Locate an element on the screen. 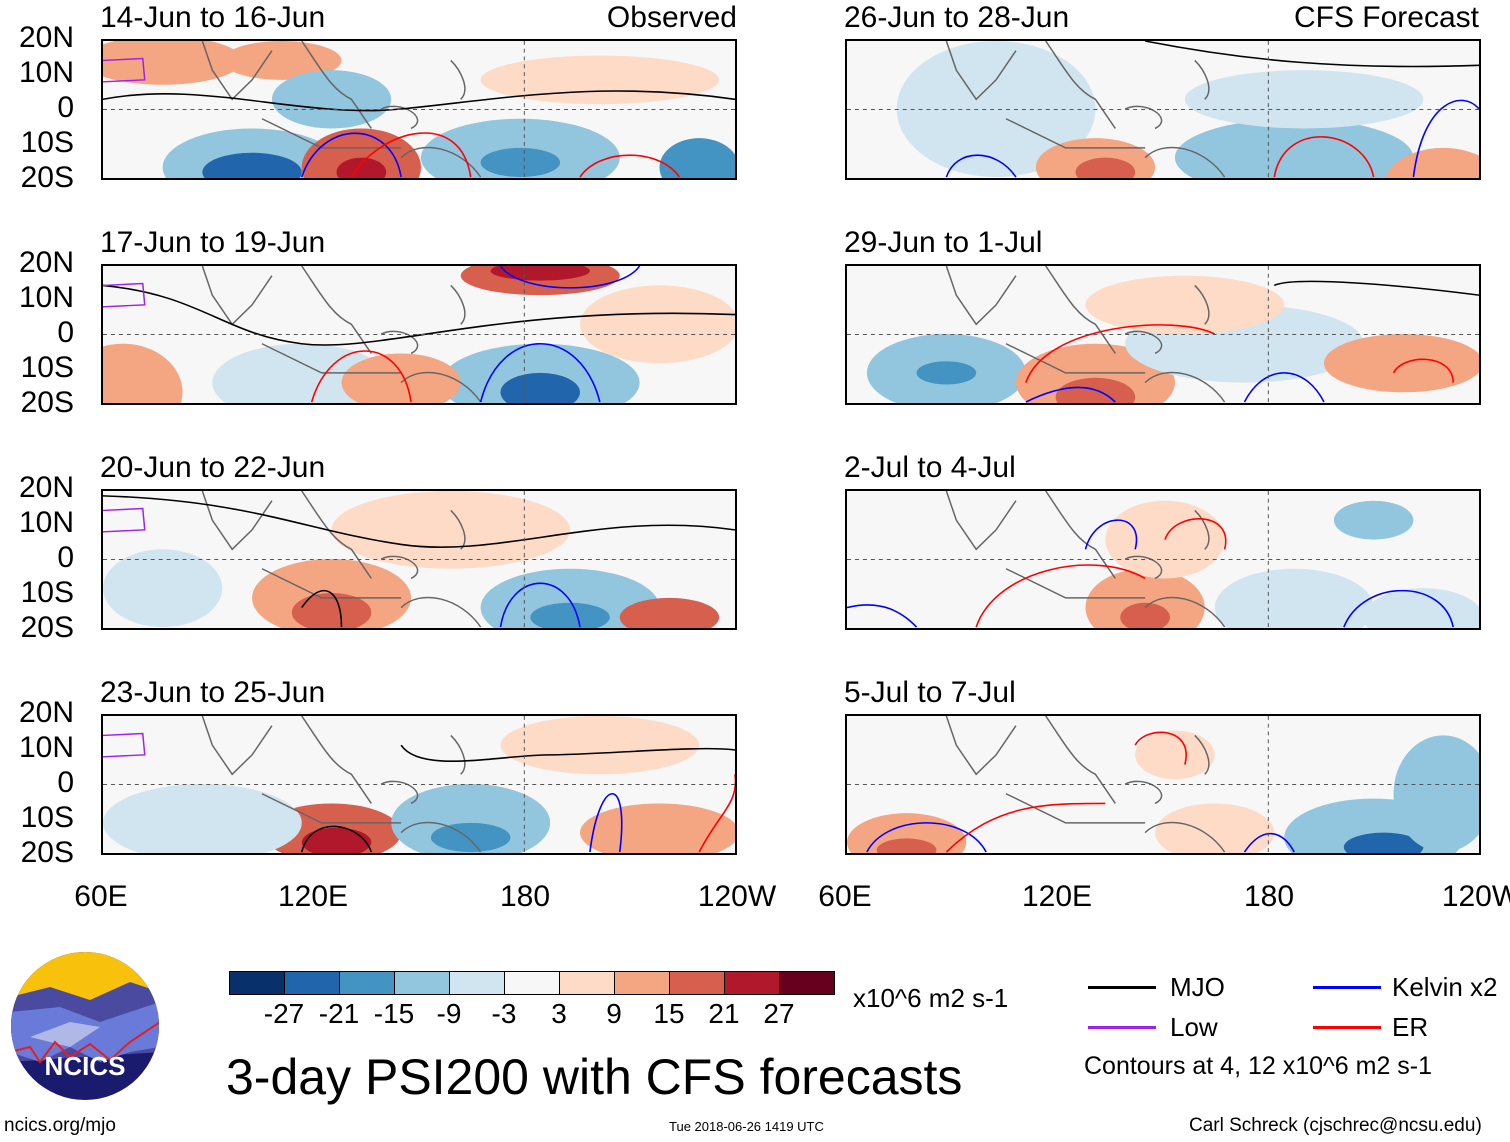 Image resolution: width=1510 pixels, height=1142 pixels. panel-title: 17-Jun to 19-Jun is located at coordinates (213, 242).